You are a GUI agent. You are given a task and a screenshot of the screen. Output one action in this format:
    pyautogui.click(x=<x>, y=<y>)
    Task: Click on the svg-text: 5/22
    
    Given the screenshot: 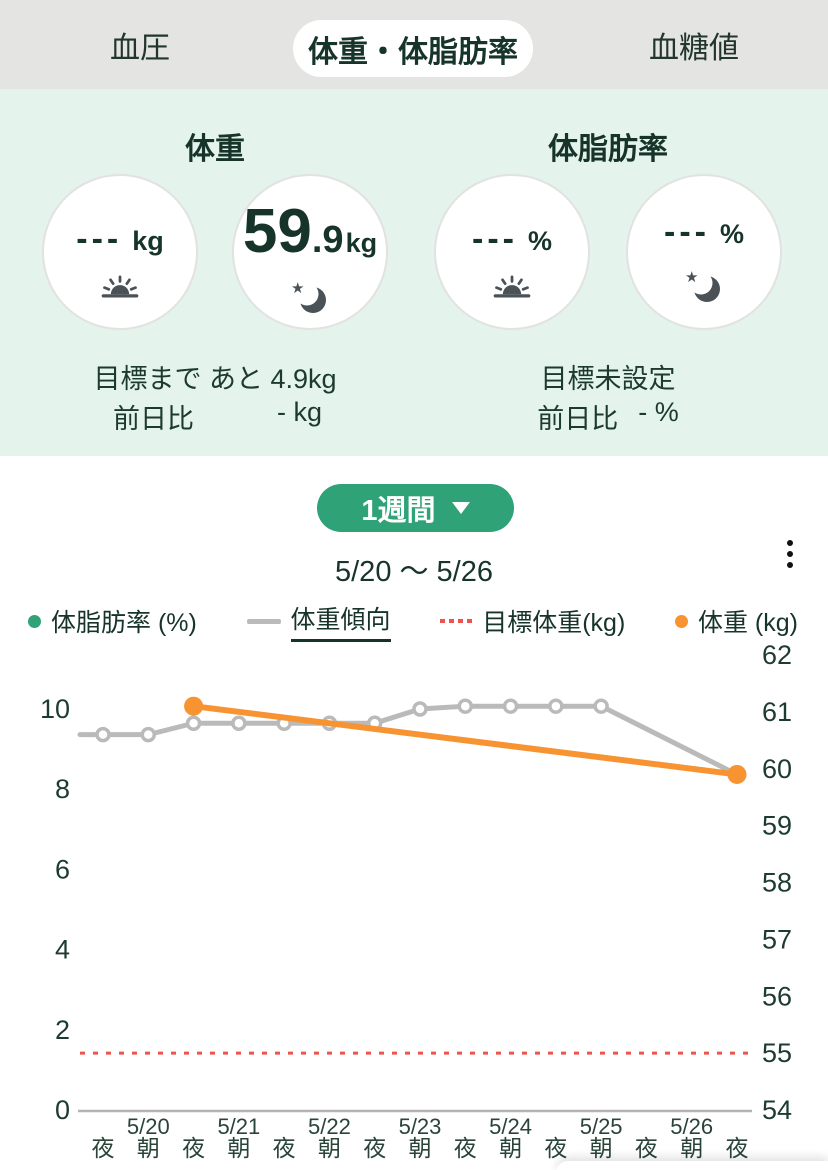 What is the action you would take?
    pyautogui.click(x=329, y=1126)
    